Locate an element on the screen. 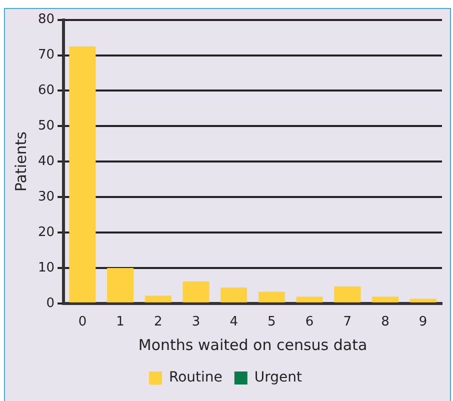 The width and height of the screenshot is (453, 401). y-tick-label: 40 is located at coordinates (46, 161).